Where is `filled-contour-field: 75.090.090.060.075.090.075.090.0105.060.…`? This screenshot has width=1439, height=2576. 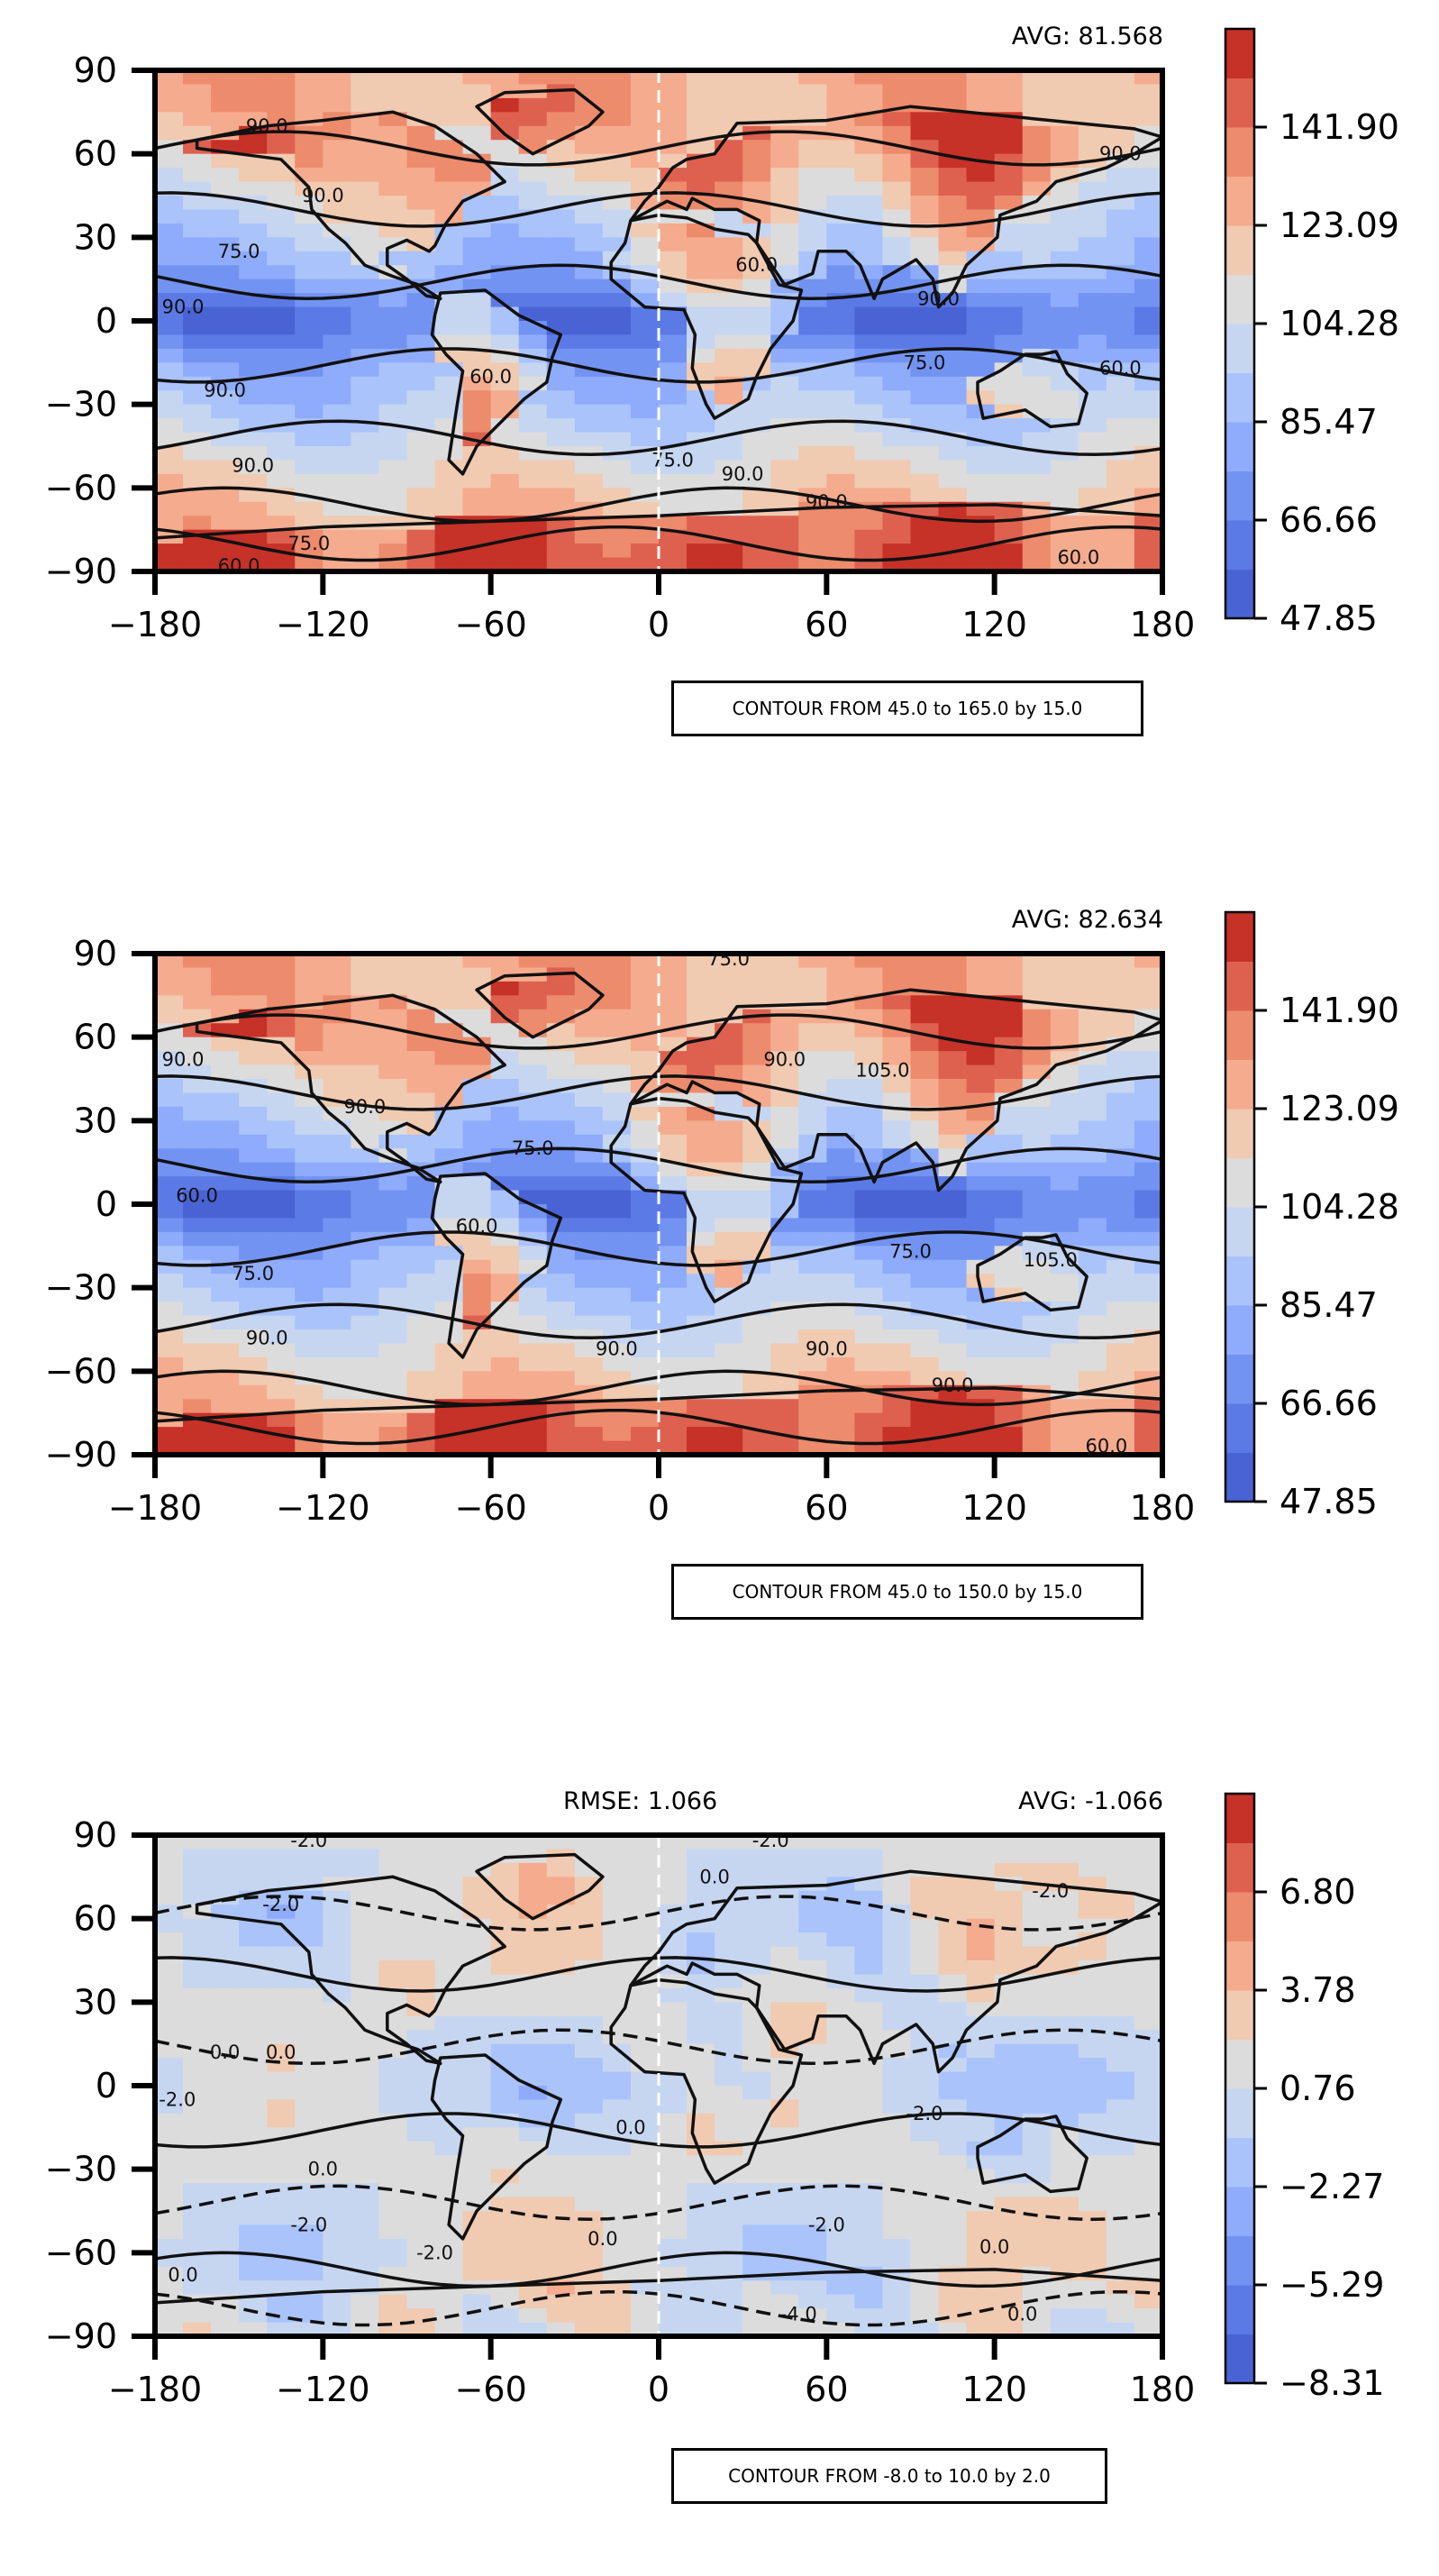
filled-contour-field: 75.090.090.060.075.090.075.090.0105.060.… is located at coordinates (658, 1204).